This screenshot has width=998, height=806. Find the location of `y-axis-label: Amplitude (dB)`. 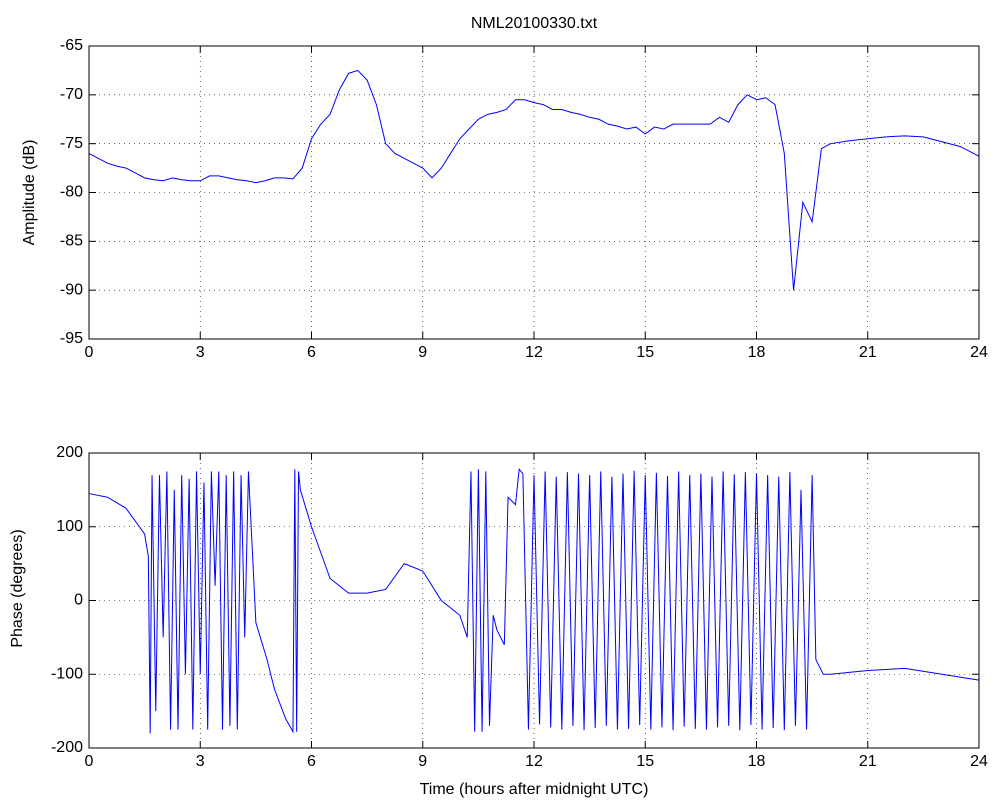

y-axis-label: Amplitude (dB) is located at coordinates (29, 193).